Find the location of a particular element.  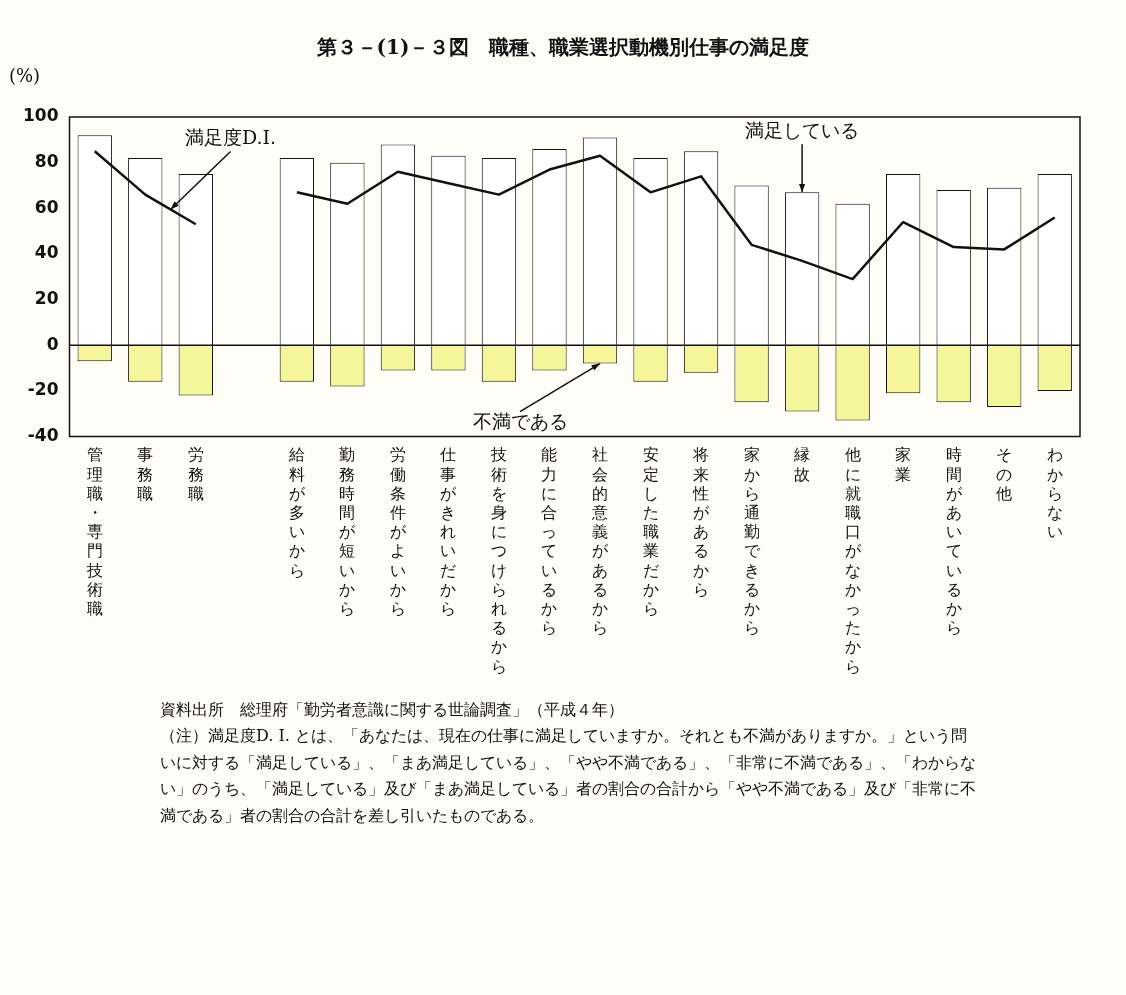

category-label: 安定した職業だから is located at coordinates (650, 531).